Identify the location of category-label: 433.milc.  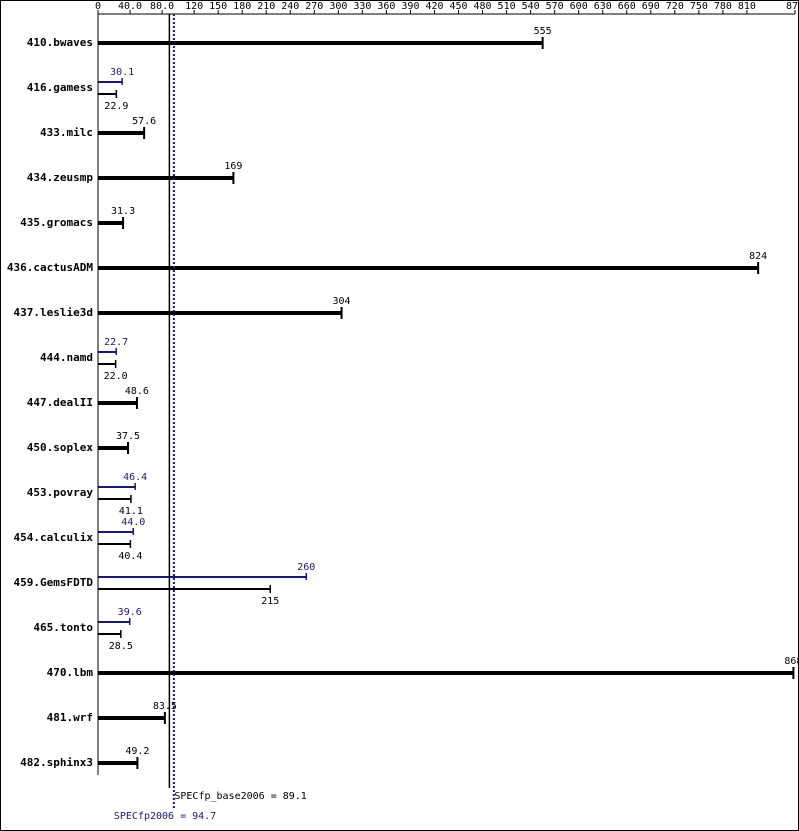
(66, 132).